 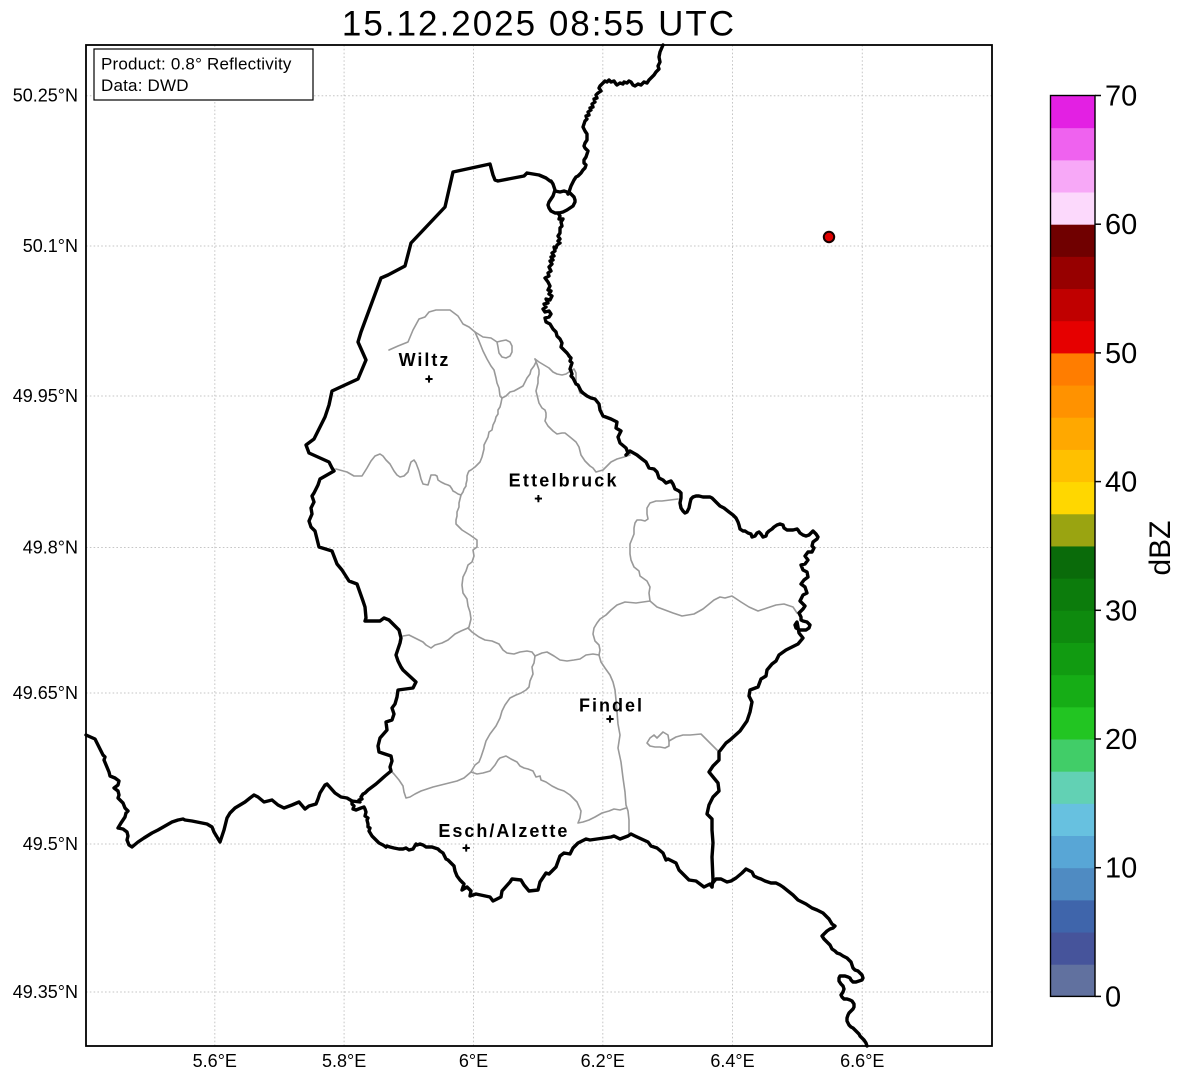 I want to click on svg-text: 40, so click(x=1121, y=483).